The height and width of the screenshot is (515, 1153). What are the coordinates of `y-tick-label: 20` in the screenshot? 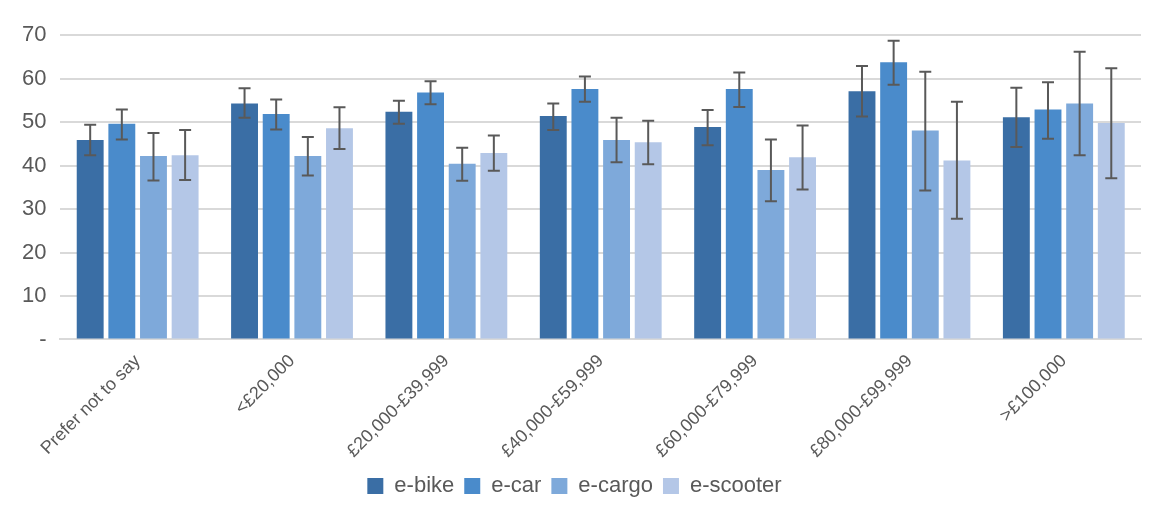 It's located at (34, 251).